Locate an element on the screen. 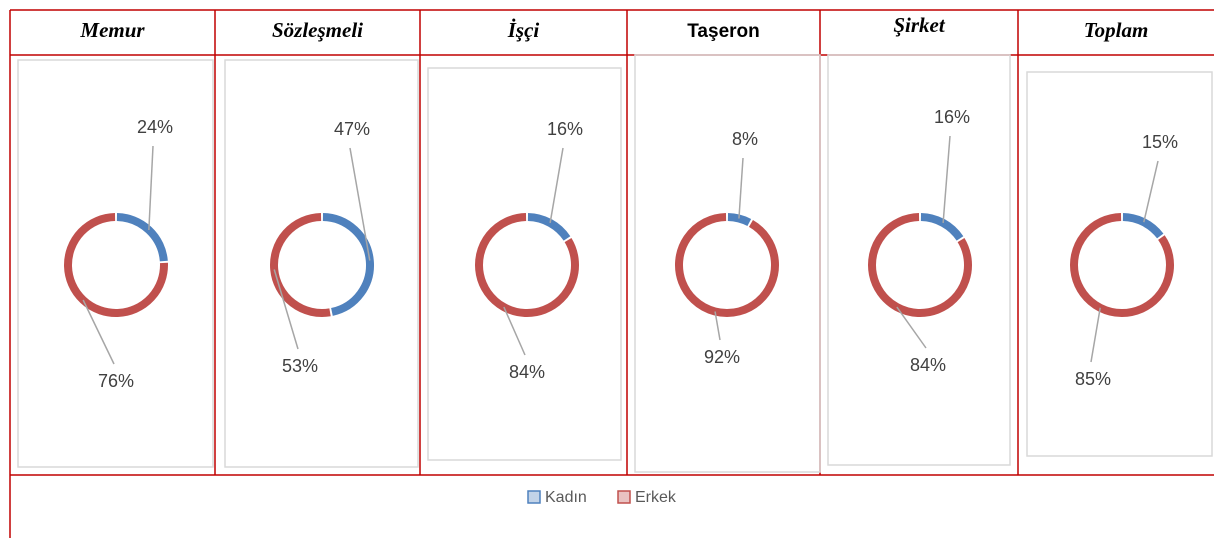 This screenshot has width=1214, height=538. column-header: Sözleşmeli is located at coordinates (317, 30).